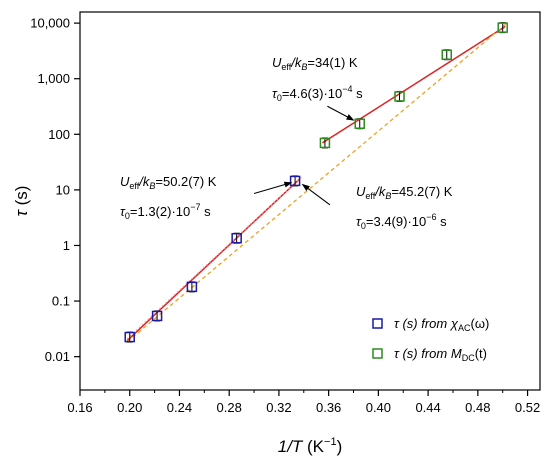 Image resolution: width=550 pixels, height=467 pixels. What do you see at coordinates (527, 407) in the screenshot?
I see `x-tick-label: 0.52` at bounding box center [527, 407].